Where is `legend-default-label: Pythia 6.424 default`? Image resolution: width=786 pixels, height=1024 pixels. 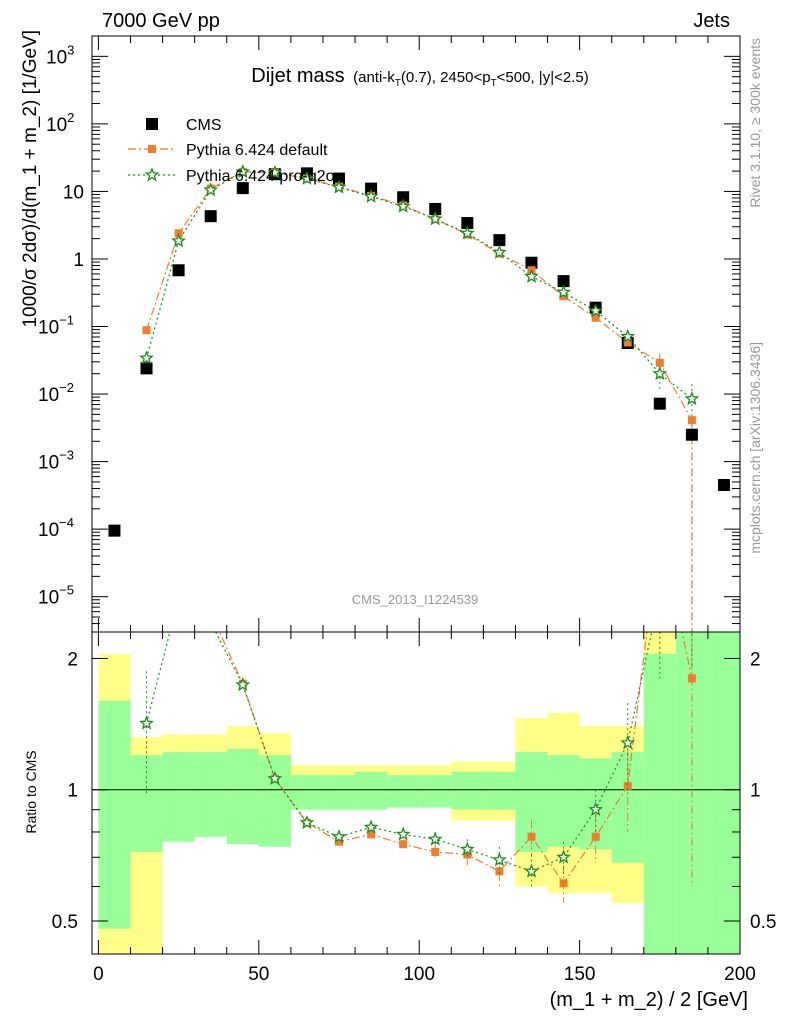
legend-default-label: Pythia 6.424 default is located at coordinates (257, 150).